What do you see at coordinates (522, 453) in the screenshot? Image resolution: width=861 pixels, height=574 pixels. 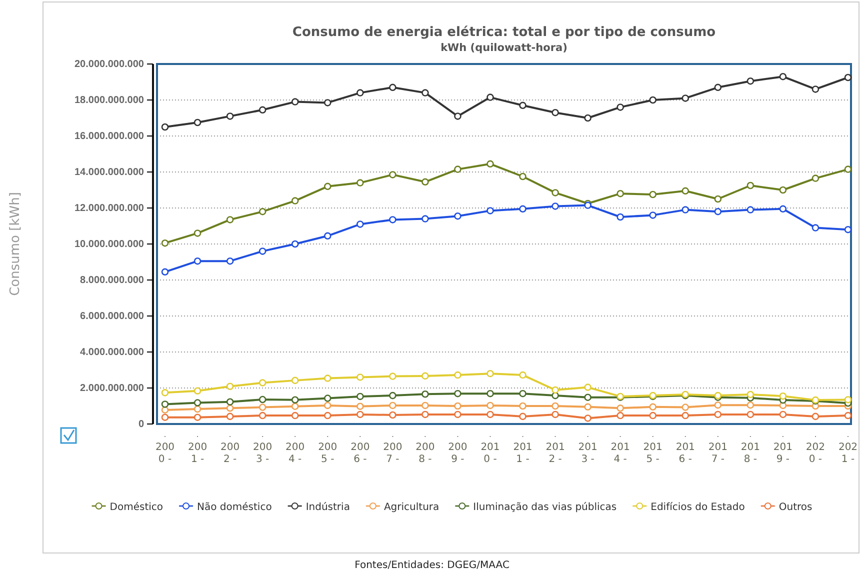 I see `x-tick-label: 2011 -` at bounding box center [522, 453].